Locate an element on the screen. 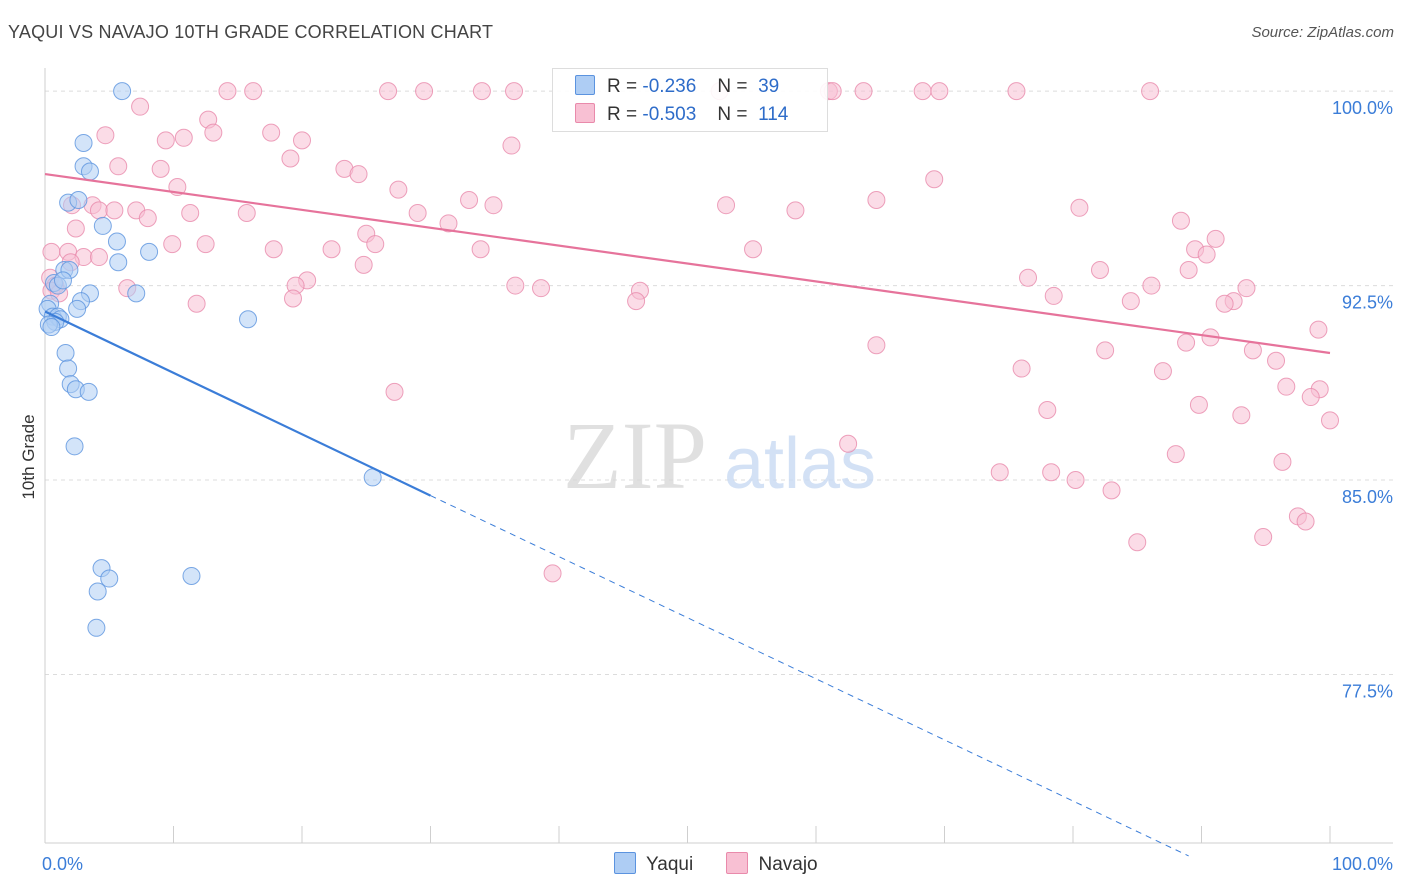 The width and height of the screenshot is (1406, 892). series-label-navajo: Navajo is located at coordinates (788, 864).